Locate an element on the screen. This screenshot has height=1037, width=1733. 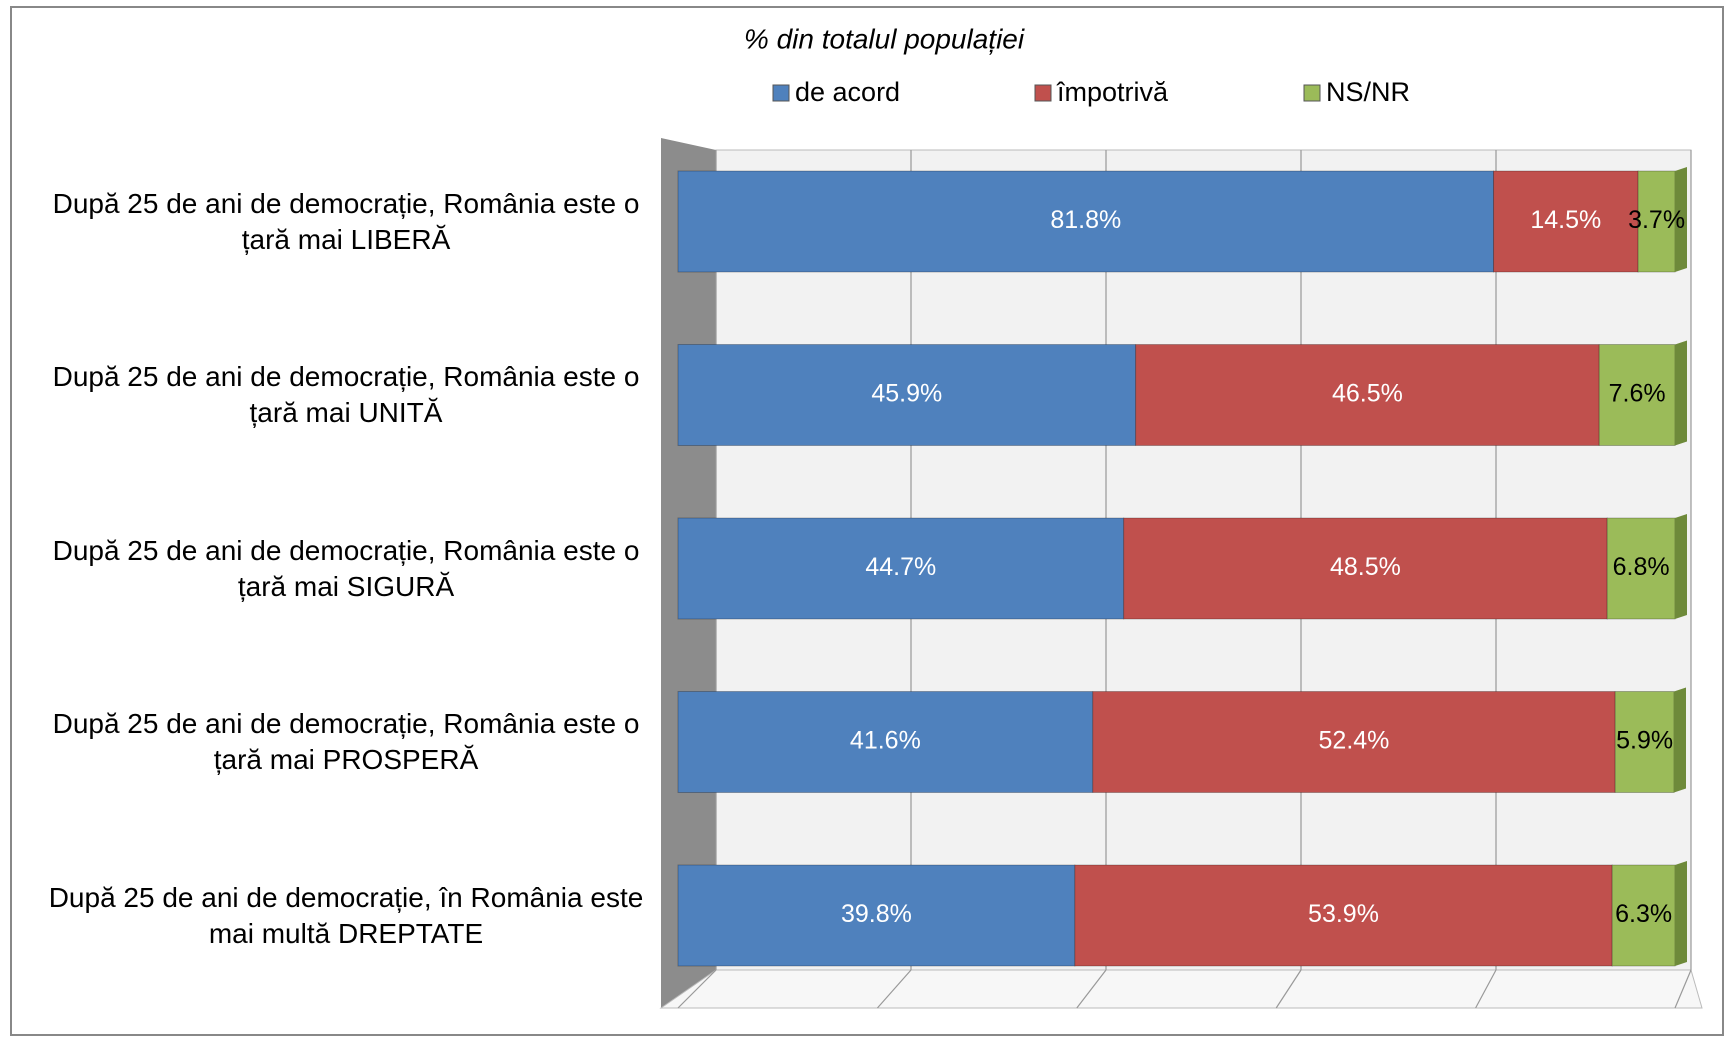
data-label: 5.9% is located at coordinates (1644, 741).